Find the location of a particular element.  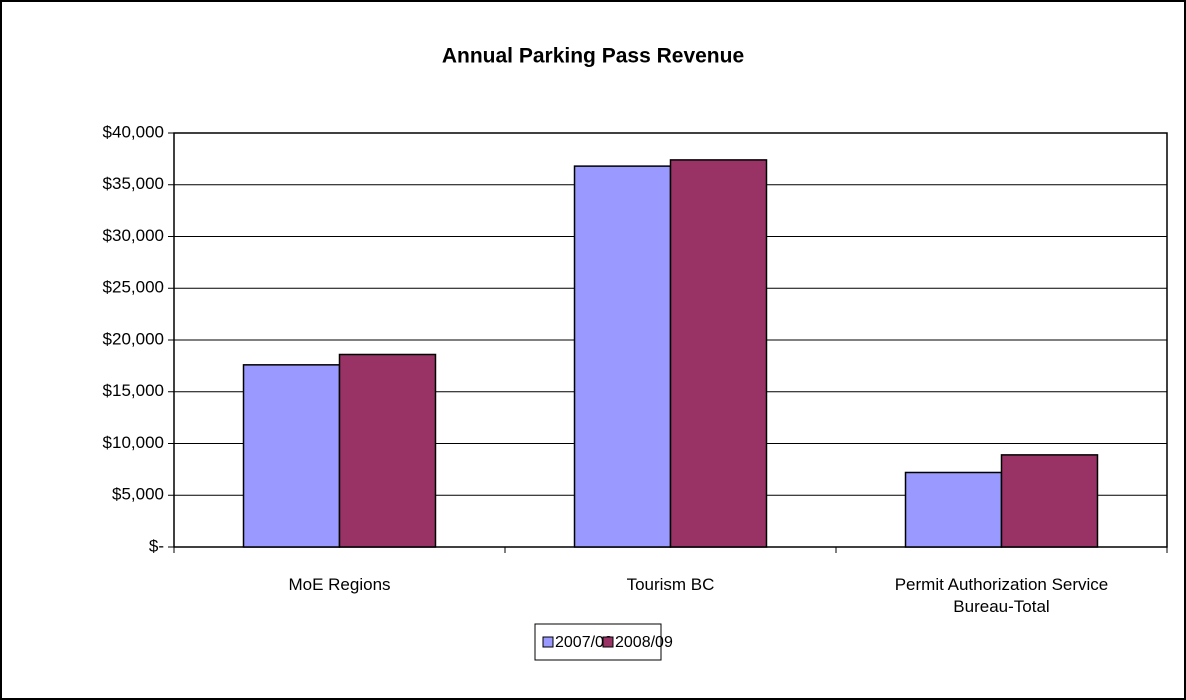

y-tick-label: $35,000 is located at coordinates (133, 183).